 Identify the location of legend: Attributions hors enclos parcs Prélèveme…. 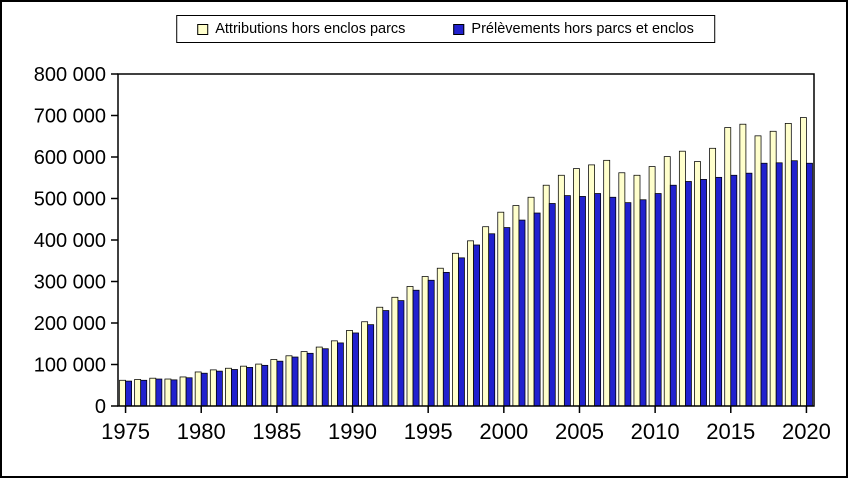
(445, 29).